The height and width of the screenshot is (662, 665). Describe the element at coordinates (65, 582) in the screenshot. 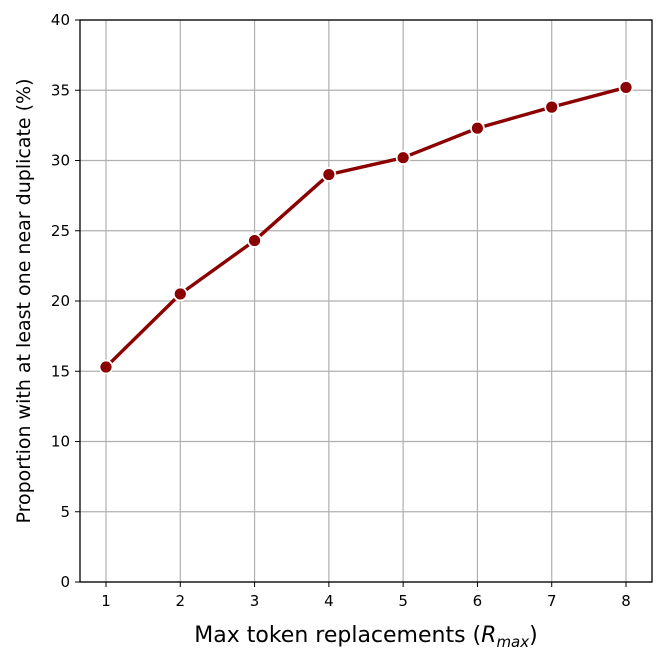

I see `y-tick-label: 0` at that location.